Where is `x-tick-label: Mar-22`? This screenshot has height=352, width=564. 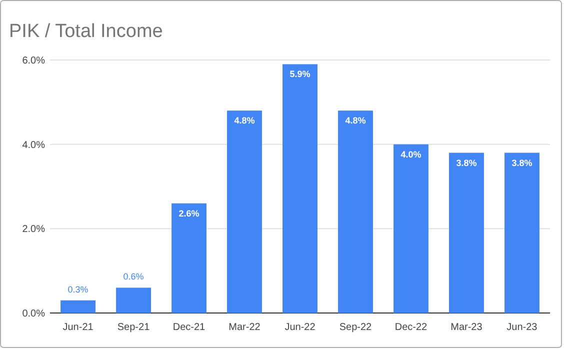 x-tick-label: Mar-22 is located at coordinates (244, 327).